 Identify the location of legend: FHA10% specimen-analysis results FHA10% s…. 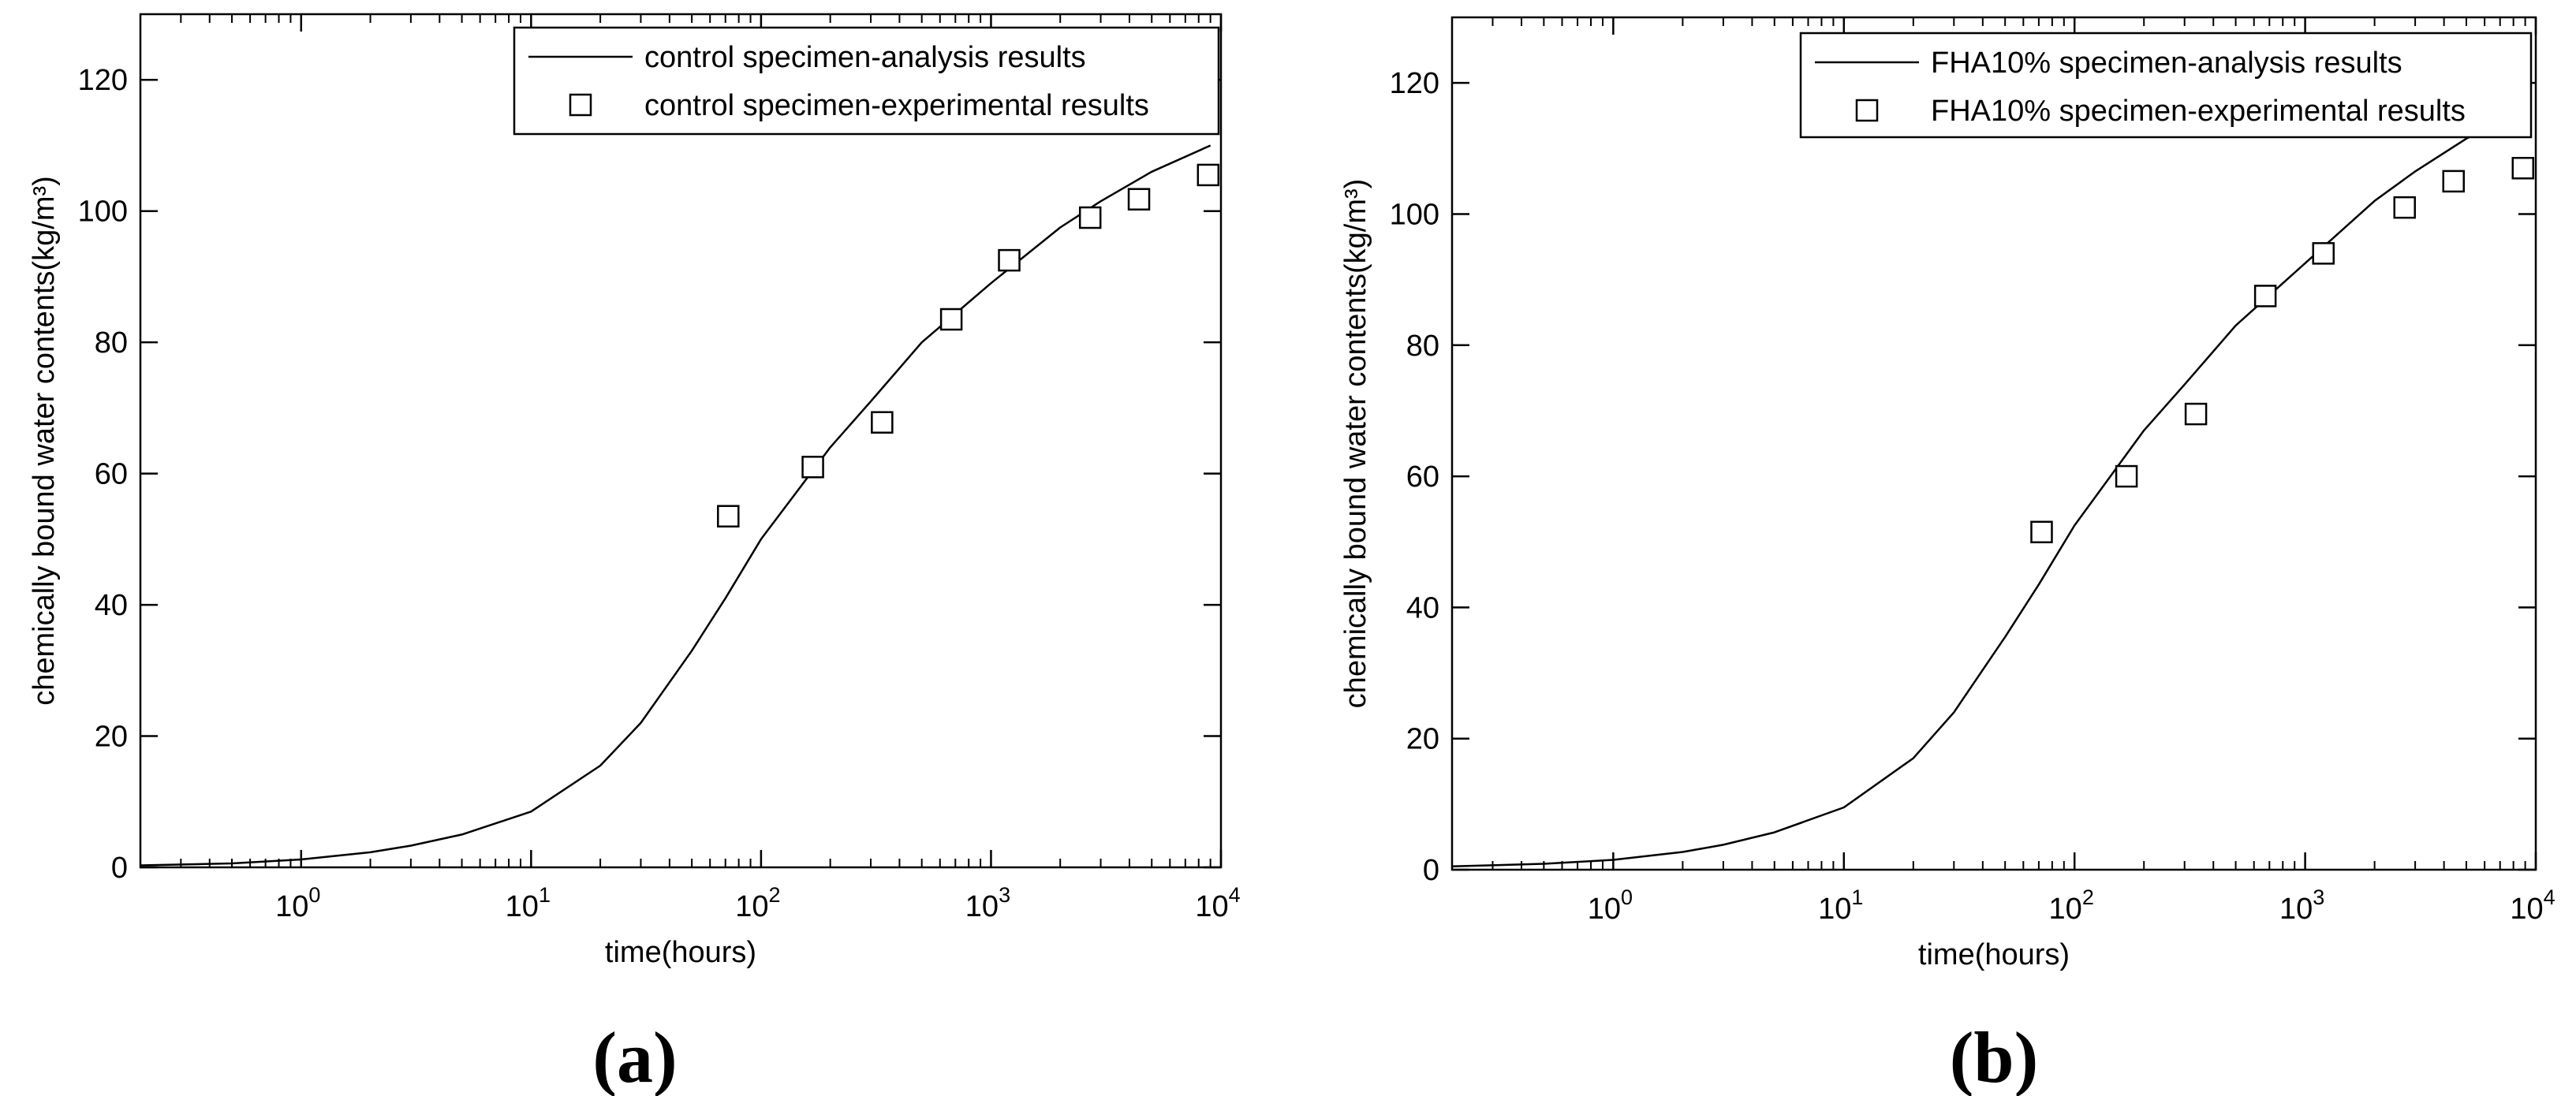
(2166, 85).